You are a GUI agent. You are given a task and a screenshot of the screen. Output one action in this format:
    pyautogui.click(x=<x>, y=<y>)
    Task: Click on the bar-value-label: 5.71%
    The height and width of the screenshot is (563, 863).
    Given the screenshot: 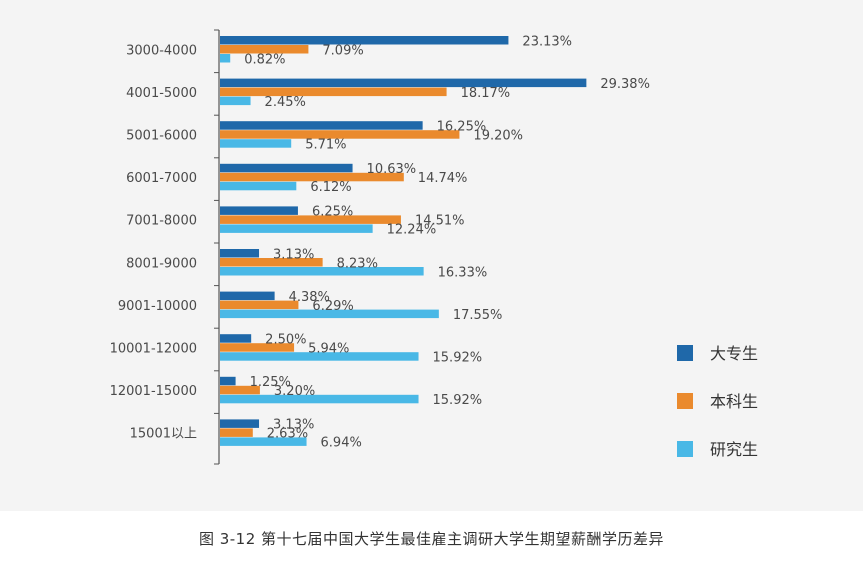 What is the action you would take?
    pyautogui.click(x=325, y=144)
    